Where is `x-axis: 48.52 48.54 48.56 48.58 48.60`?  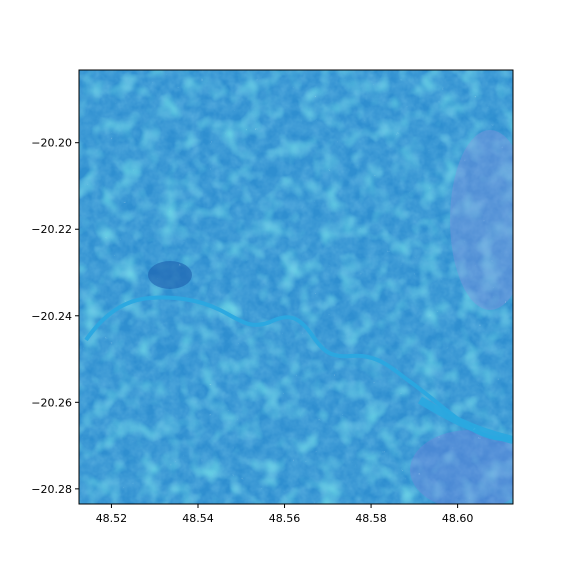 x-axis: 48.52 48.54 48.56 48.58 48.60 is located at coordinates (285, 514).